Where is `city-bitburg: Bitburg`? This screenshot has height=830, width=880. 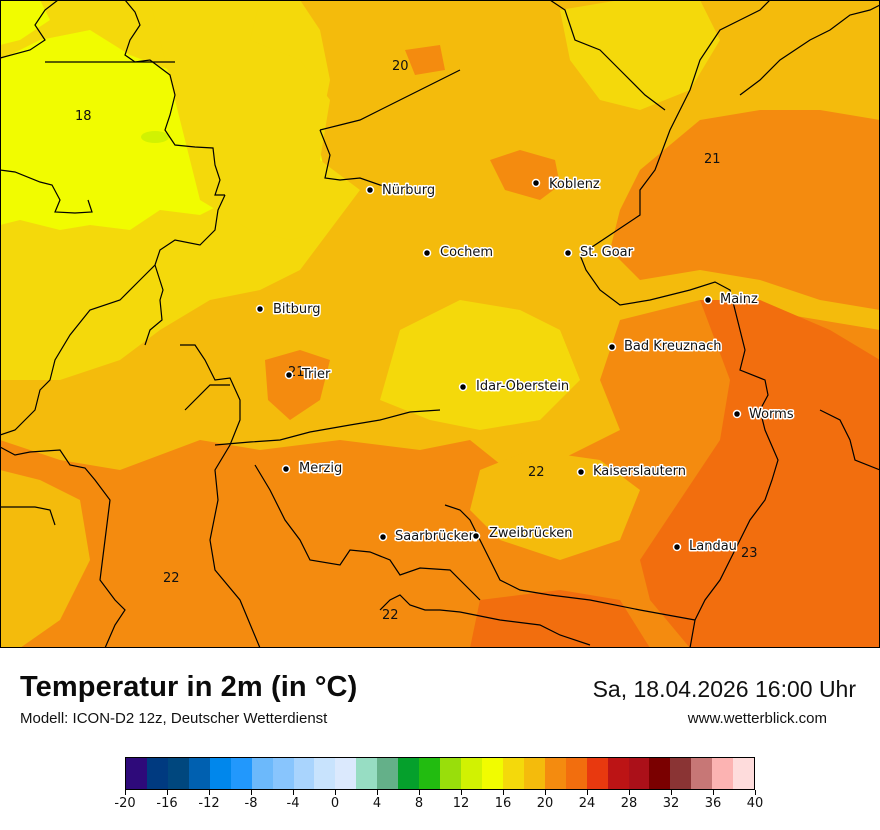
city-bitburg: Bitburg is located at coordinates (288, 310).